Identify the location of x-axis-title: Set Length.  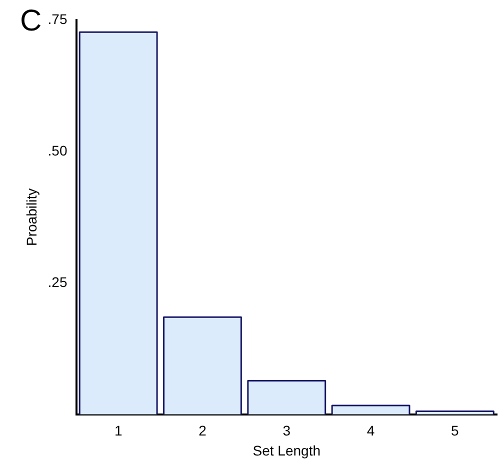
(286, 450).